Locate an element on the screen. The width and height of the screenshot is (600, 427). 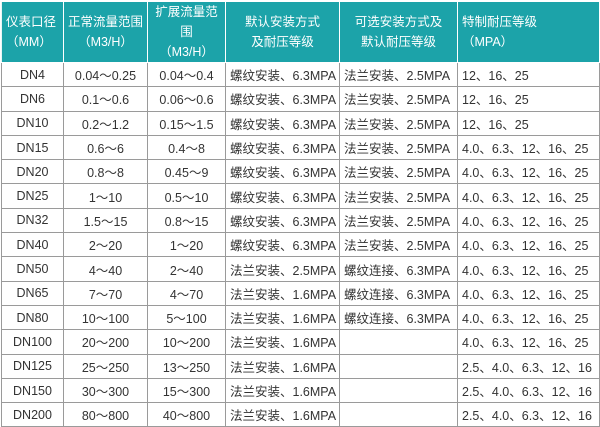
cell-extended-flow: 0.45～9 is located at coordinates (186, 172).